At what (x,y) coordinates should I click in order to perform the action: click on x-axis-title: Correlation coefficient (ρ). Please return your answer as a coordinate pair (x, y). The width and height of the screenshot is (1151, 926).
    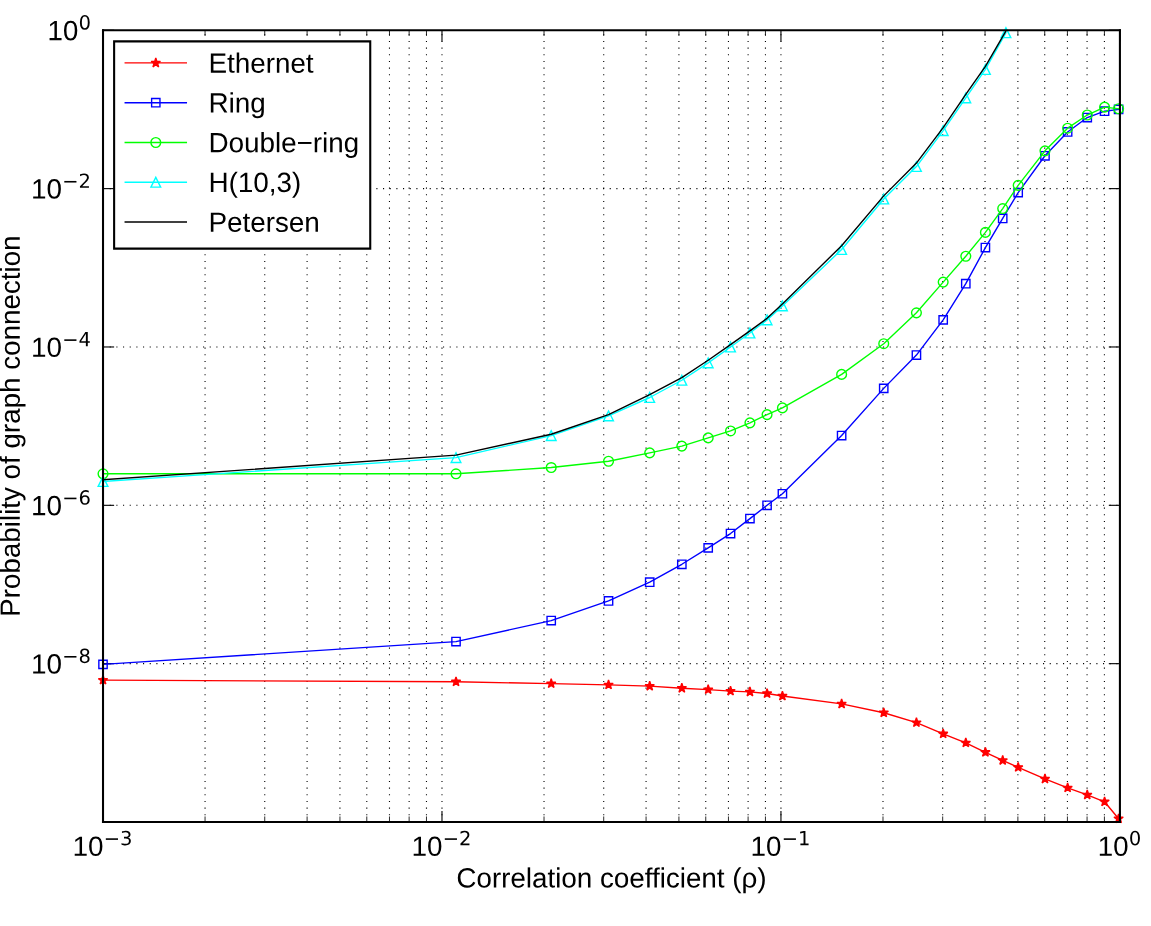
    Looking at the image, I should click on (611, 880).